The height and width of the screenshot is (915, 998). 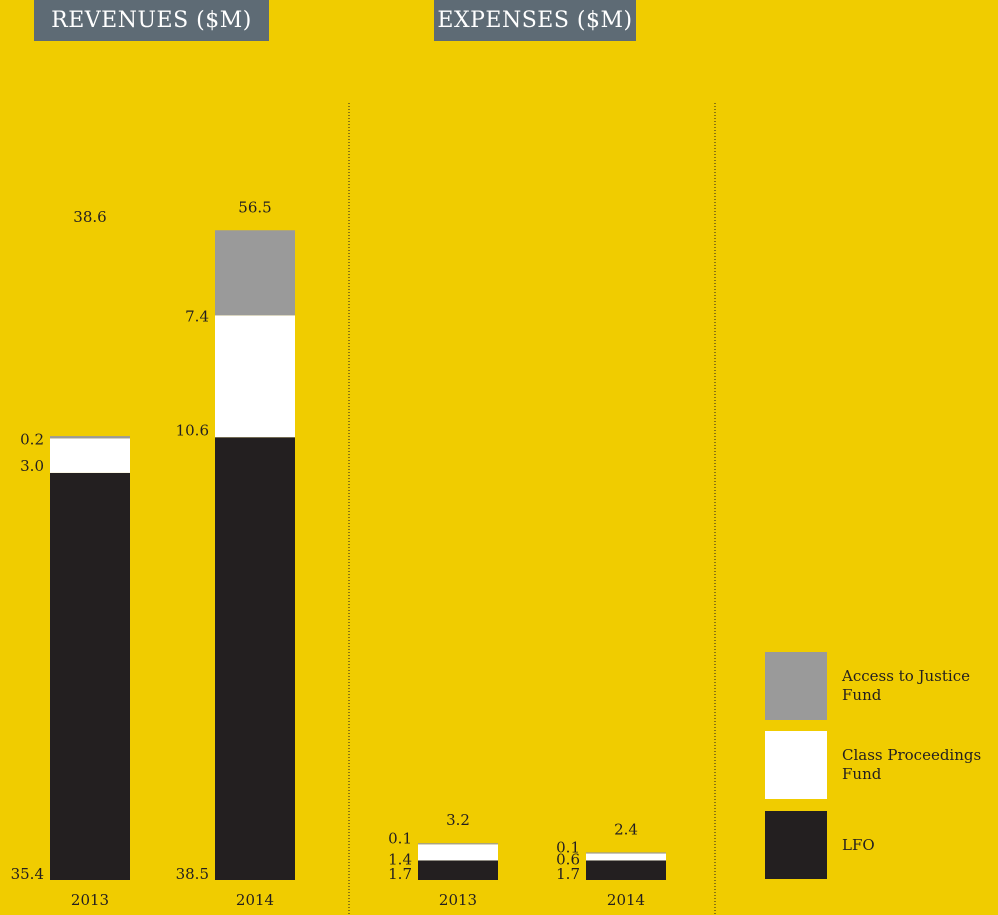 What do you see at coordinates (254, 207) in the screenshot?
I see `bar-total-label: 56.5` at bounding box center [254, 207].